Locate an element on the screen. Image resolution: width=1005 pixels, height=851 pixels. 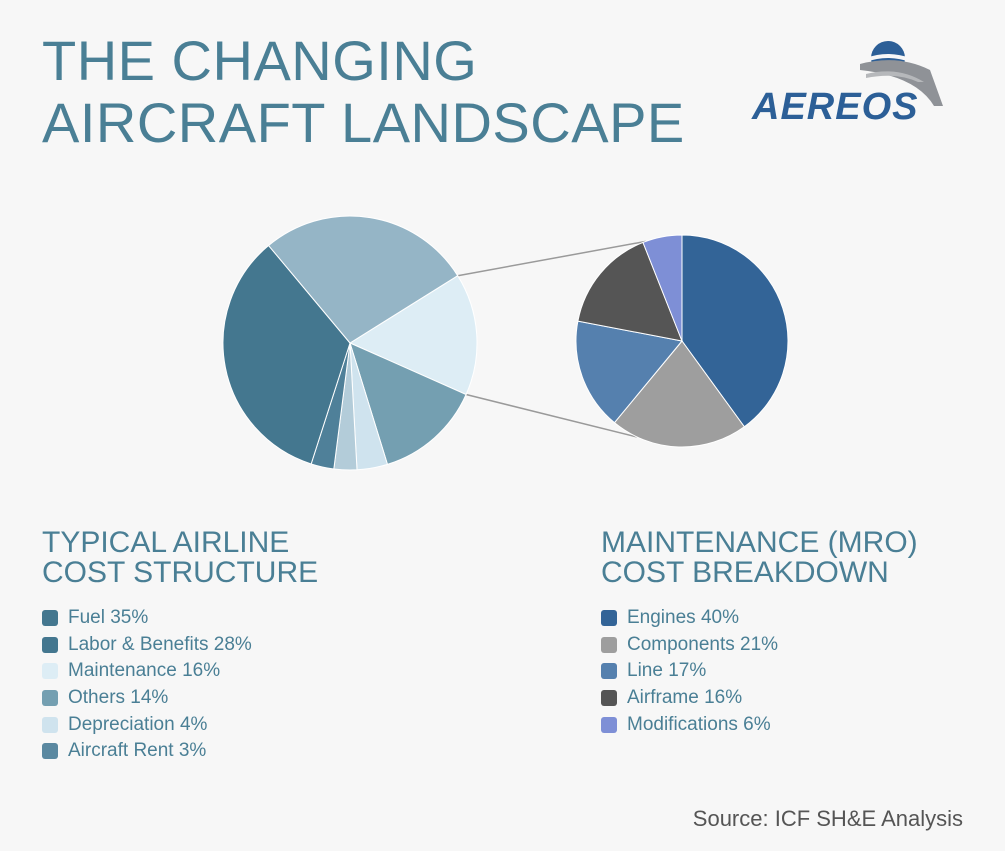
airline-cost-title-line-2: COST STRUCTURE is located at coordinates (180, 572).